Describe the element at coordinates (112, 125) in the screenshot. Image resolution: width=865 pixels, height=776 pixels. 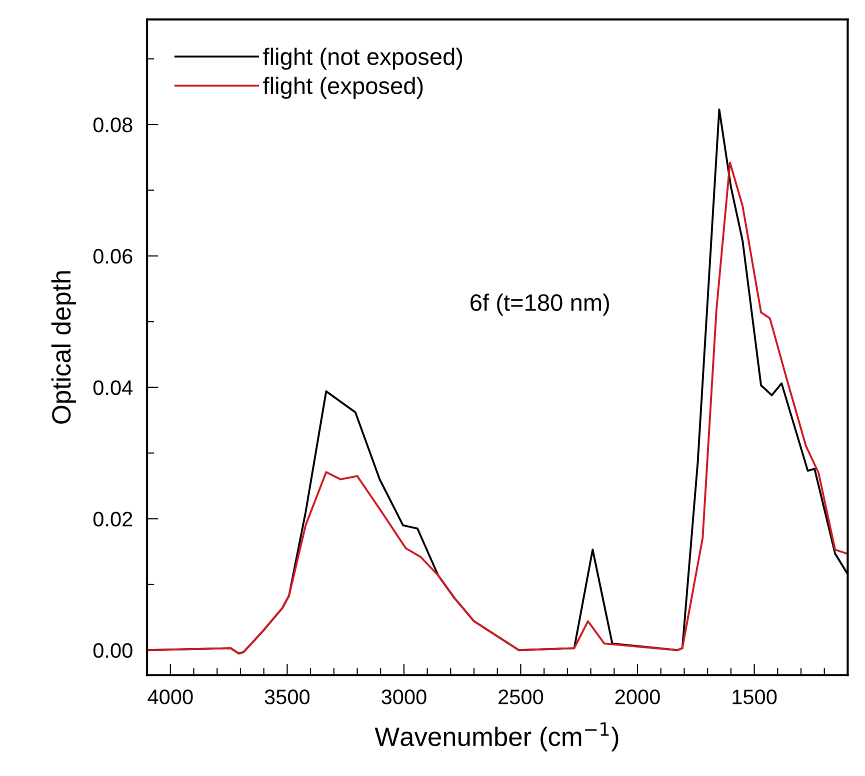
I see `y-tick-label: 0.08` at that location.